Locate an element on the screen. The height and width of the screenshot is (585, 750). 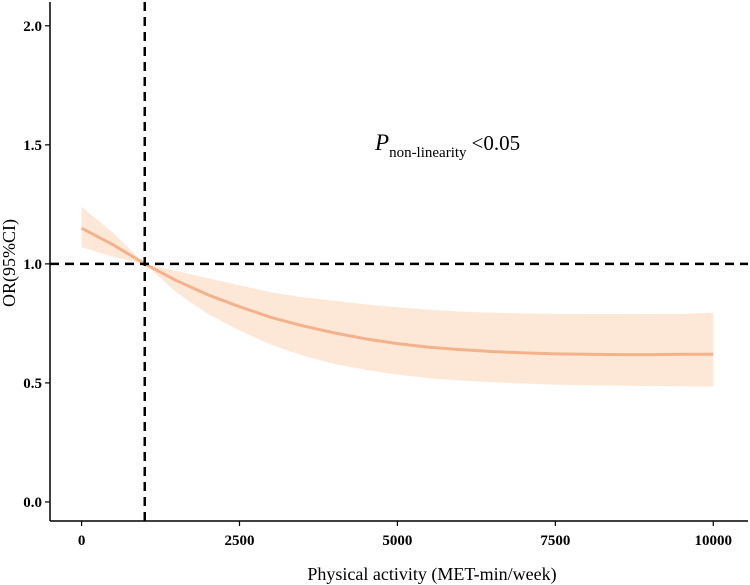
x-axis-title: Physical activity (MET-min/week) is located at coordinates (431, 574).